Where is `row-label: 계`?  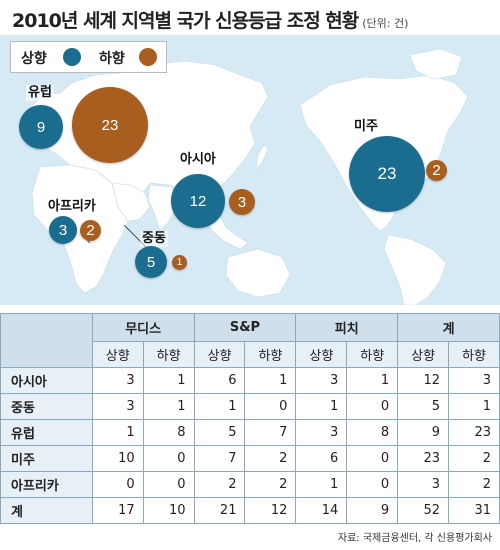
row-label: 계 is located at coordinates (46, 510).